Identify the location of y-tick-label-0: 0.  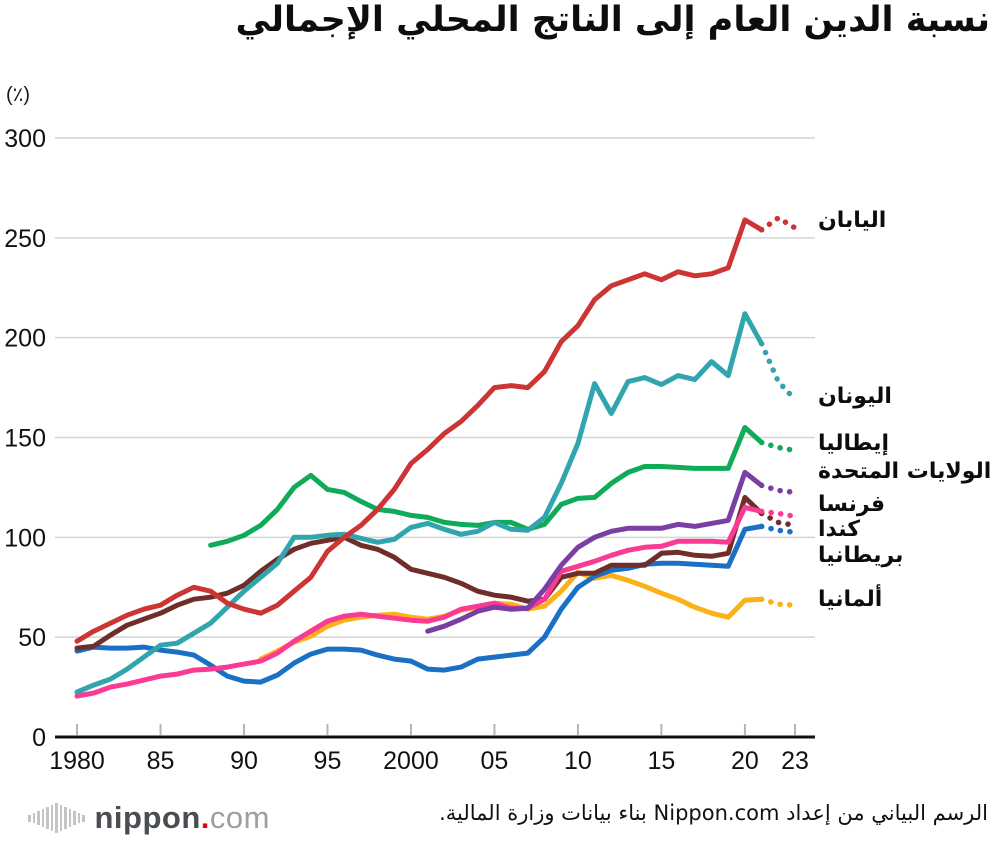
(39, 738).